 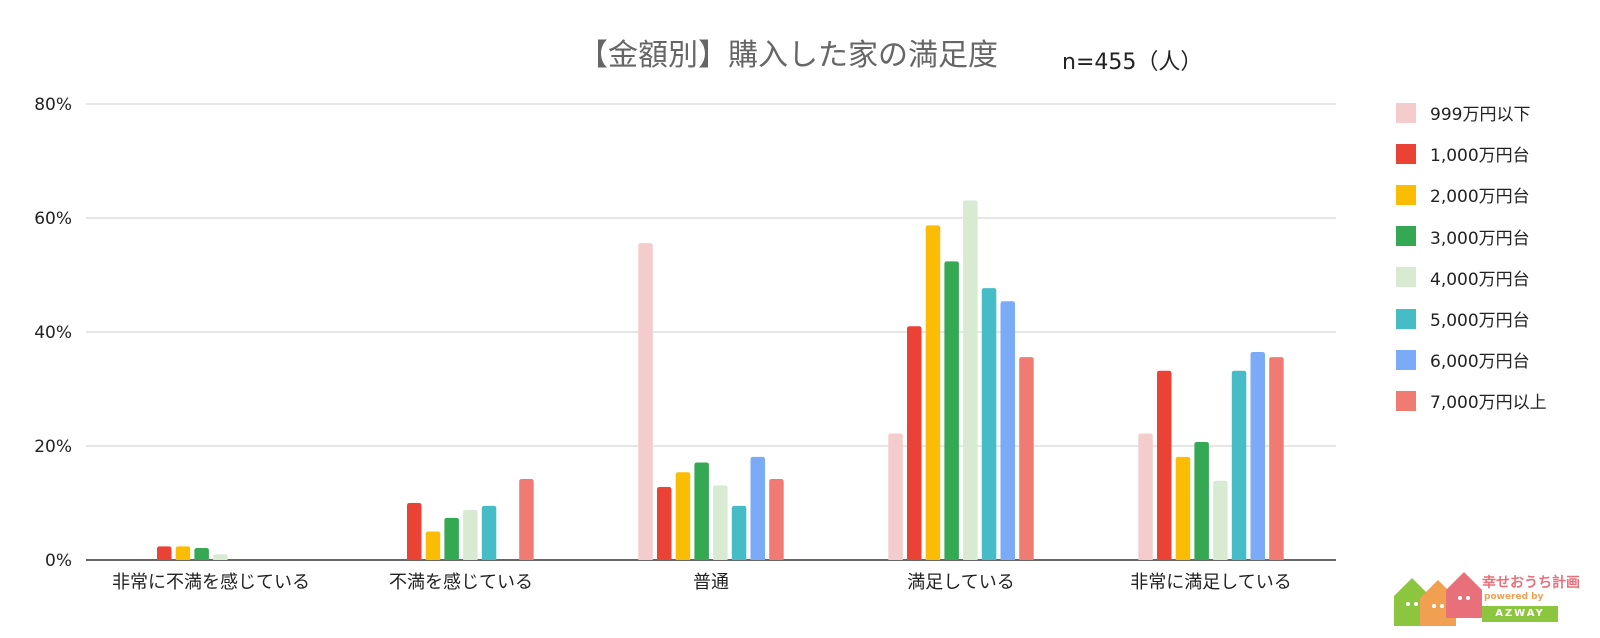 What do you see at coordinates (58, 561) in the screenshot?
I see `y-tick-label: 0%` at bounding box center [58, 561].